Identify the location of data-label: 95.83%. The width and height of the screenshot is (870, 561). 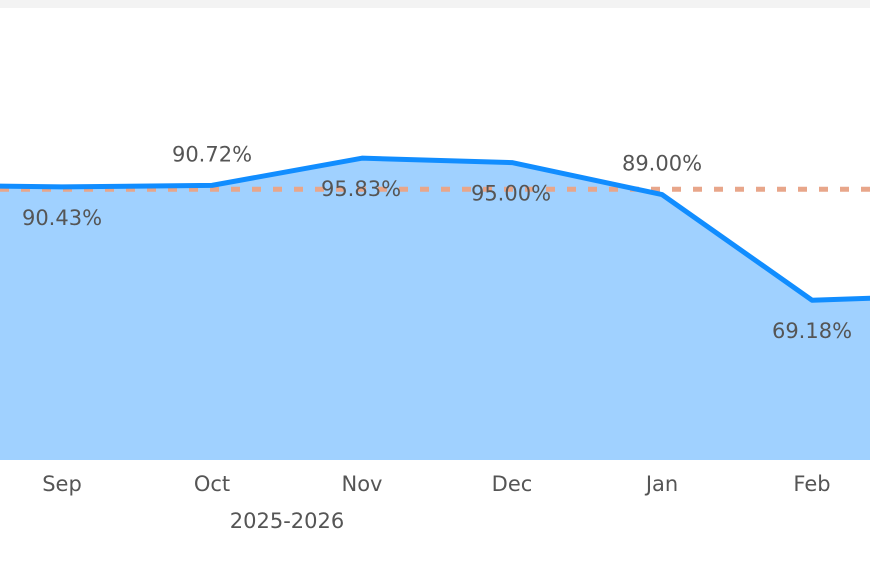
(361, 189).